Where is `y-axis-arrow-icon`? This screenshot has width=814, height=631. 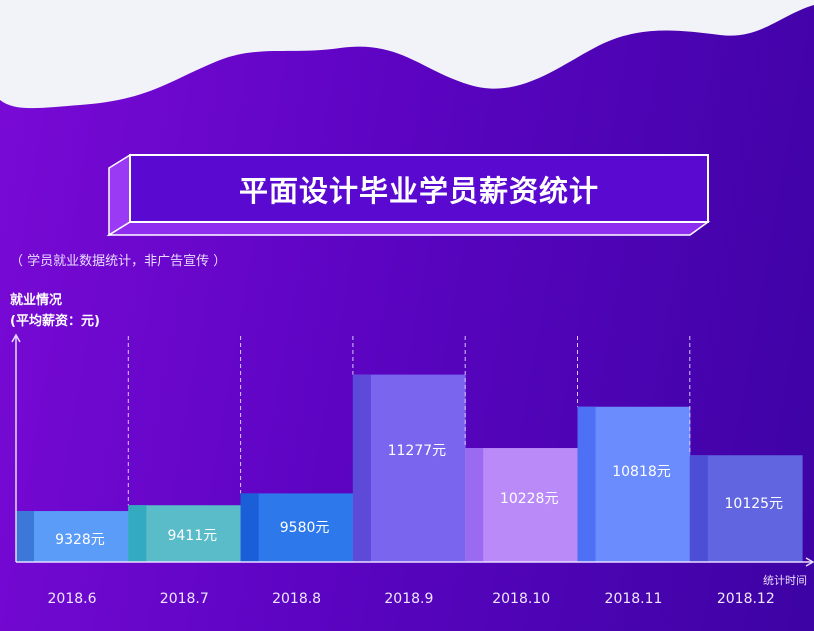 y-axis-arrow-icon is located at coordinates (16, 338).